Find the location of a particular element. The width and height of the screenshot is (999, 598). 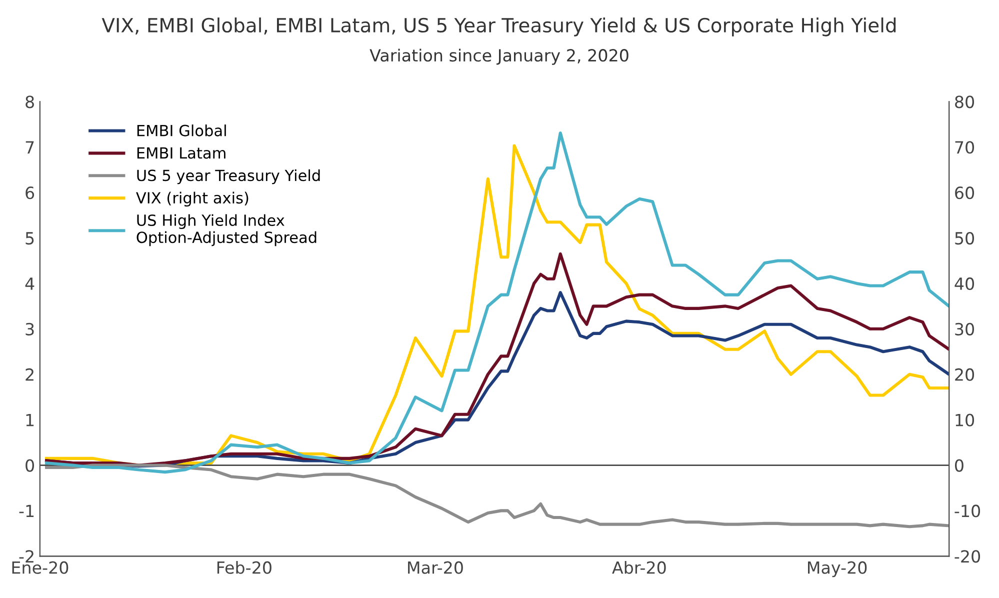

y2-tick-label: 80 is located at coordinates (964, 102).